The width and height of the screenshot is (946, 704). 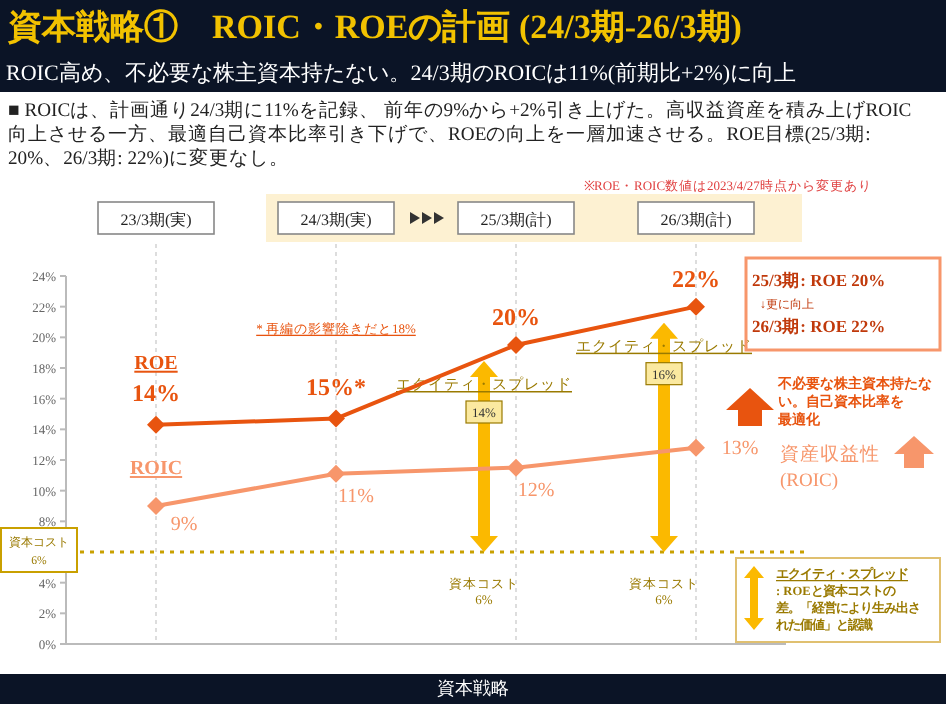 What do you see at coordinates (156, 392) in the screenshot?
I see `data-label: 14%` at bounding box center [156, 392].